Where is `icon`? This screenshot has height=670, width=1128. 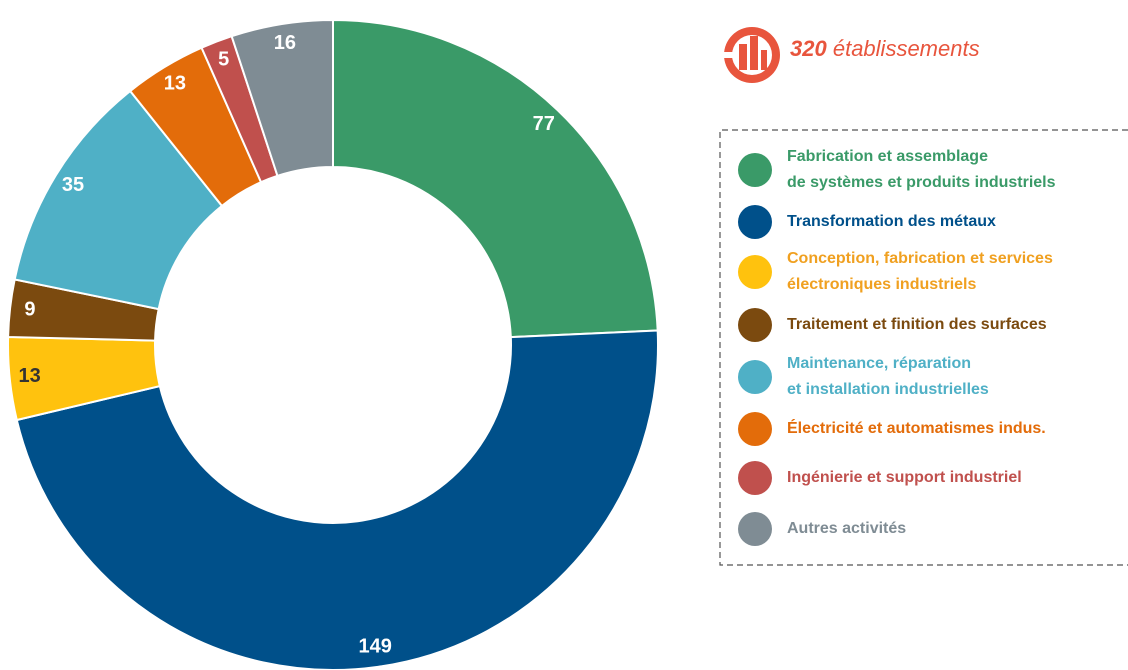
icon is located at coordinates (751, 55).